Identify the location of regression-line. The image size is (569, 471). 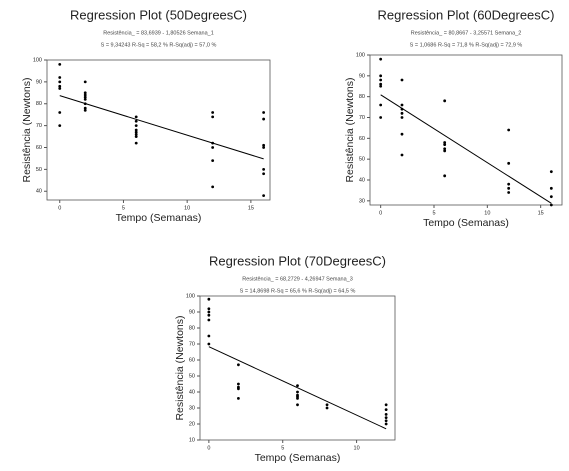
(297, 388).